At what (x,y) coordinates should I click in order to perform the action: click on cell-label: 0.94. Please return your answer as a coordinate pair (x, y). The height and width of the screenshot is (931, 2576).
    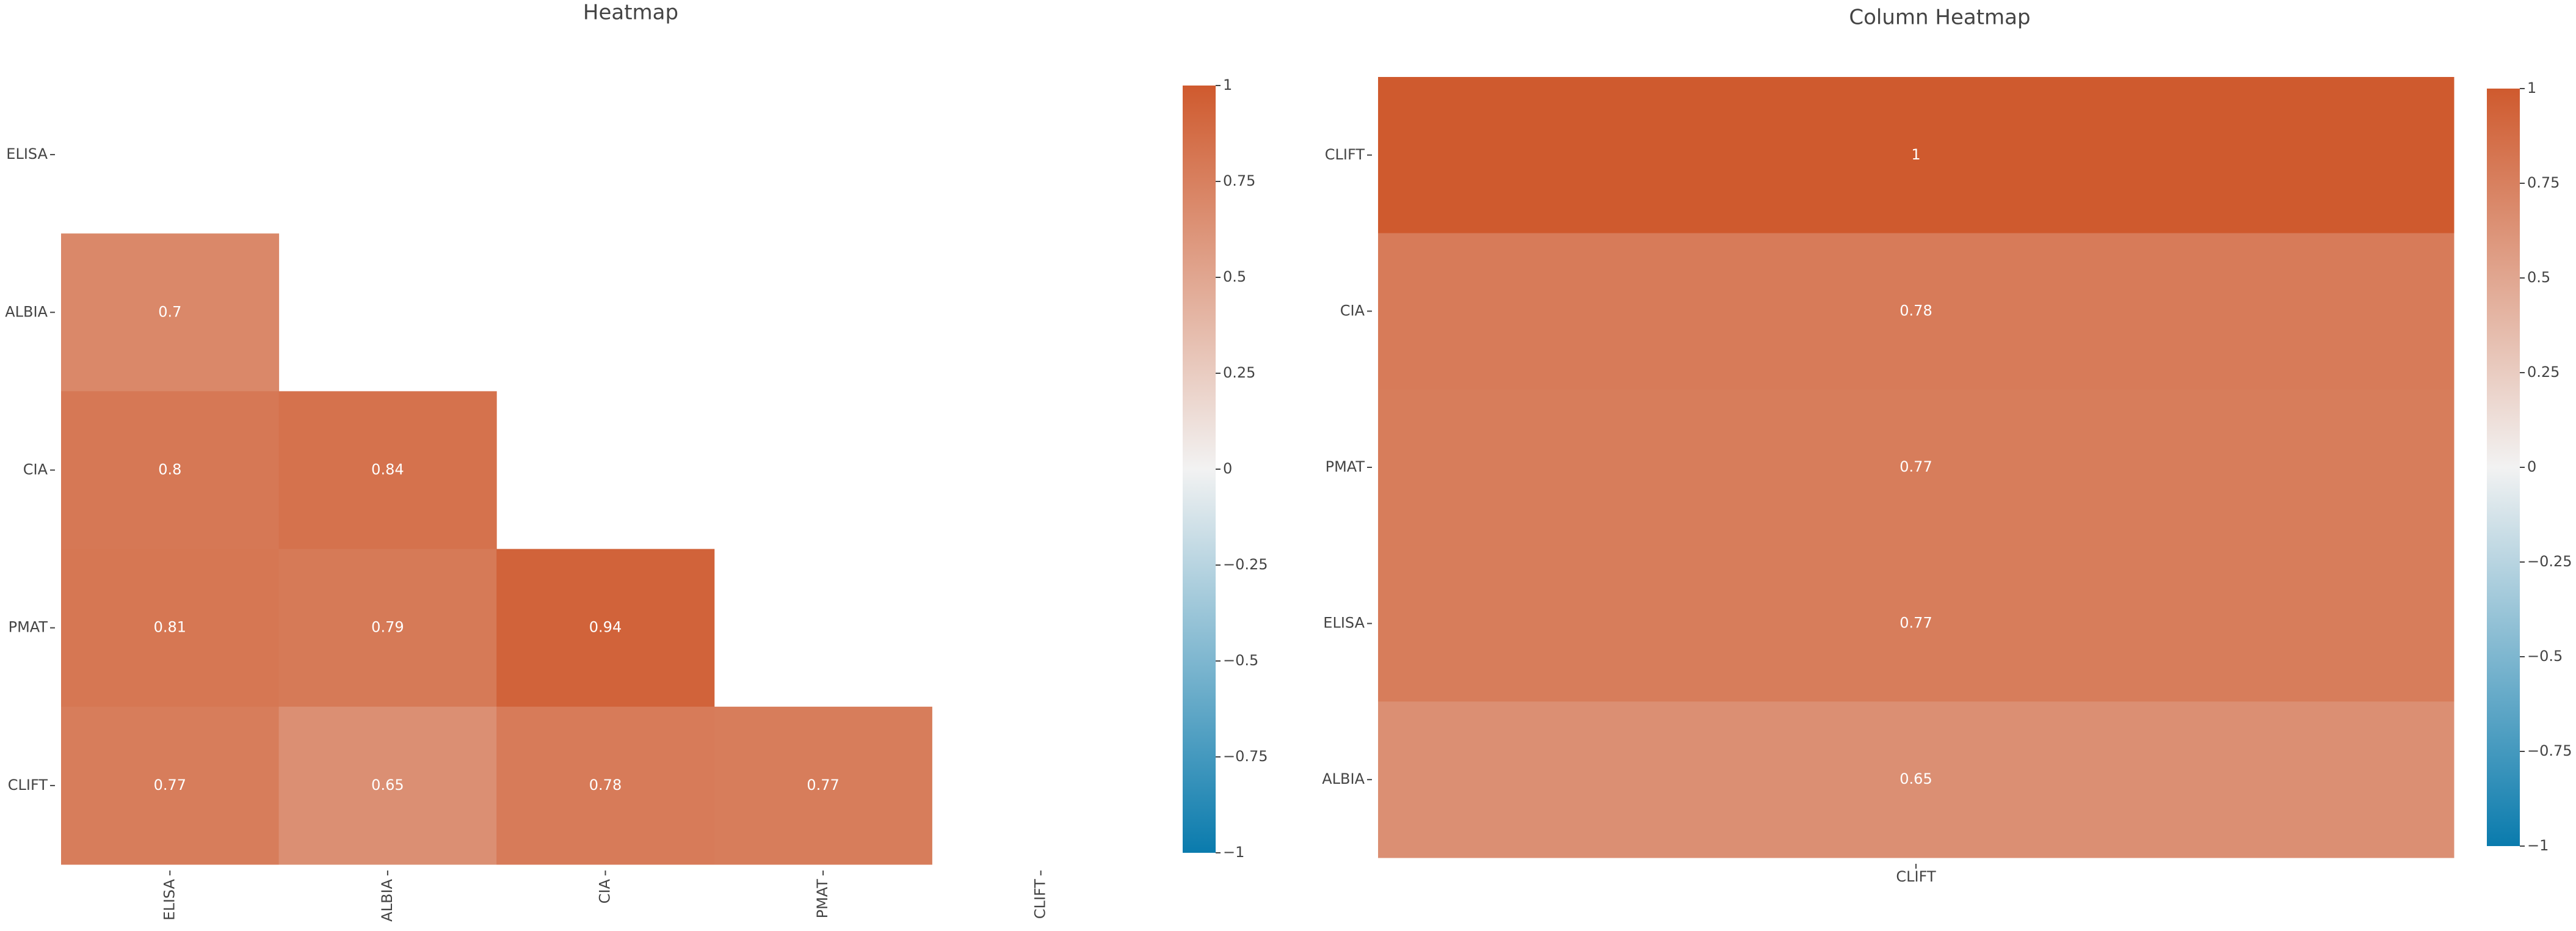
    Looking at the image, I should click on (605, 627).